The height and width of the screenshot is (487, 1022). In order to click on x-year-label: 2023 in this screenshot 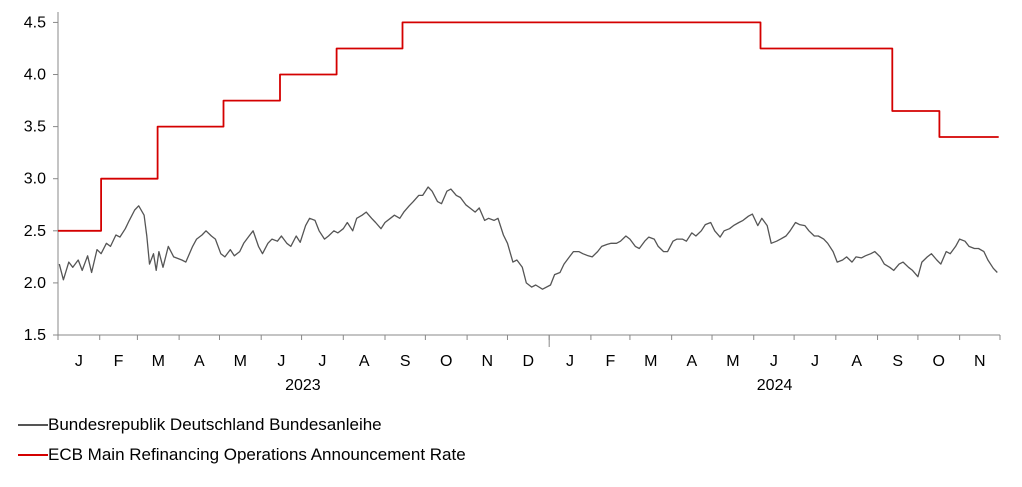, I will do `click(303, 385)`.